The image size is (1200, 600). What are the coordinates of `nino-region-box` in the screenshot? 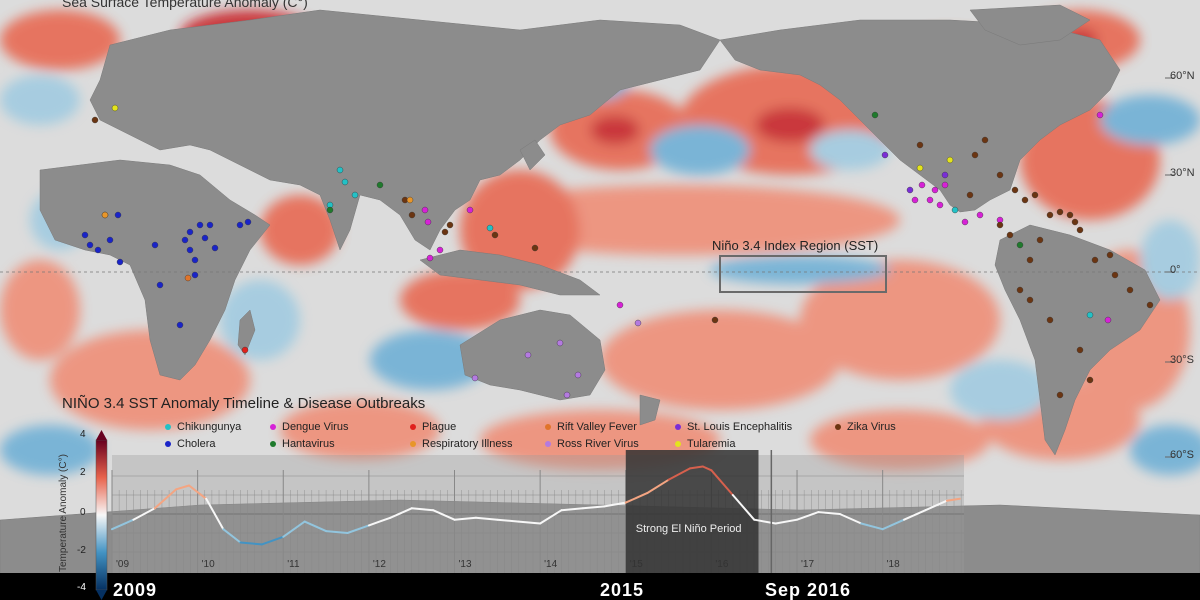 It's located at (803, 274).